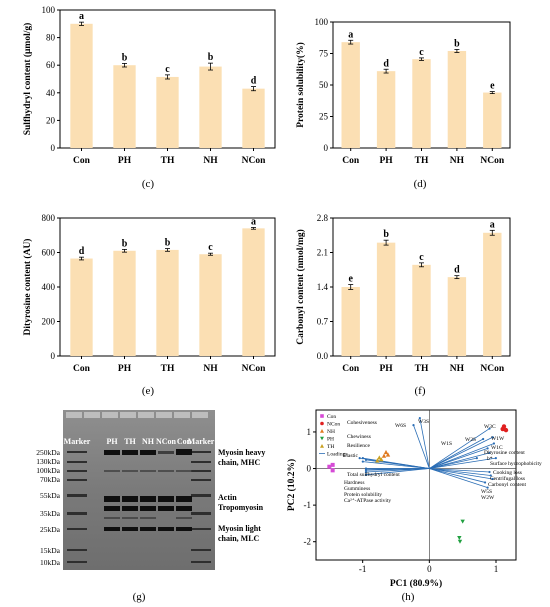 Image resolution: width=550 pixels, height=607 pixels. What do you see at coordinates (363, 569) in the screenshot?
I see `x-tick-label: -1` at bounding box center [363, 569].